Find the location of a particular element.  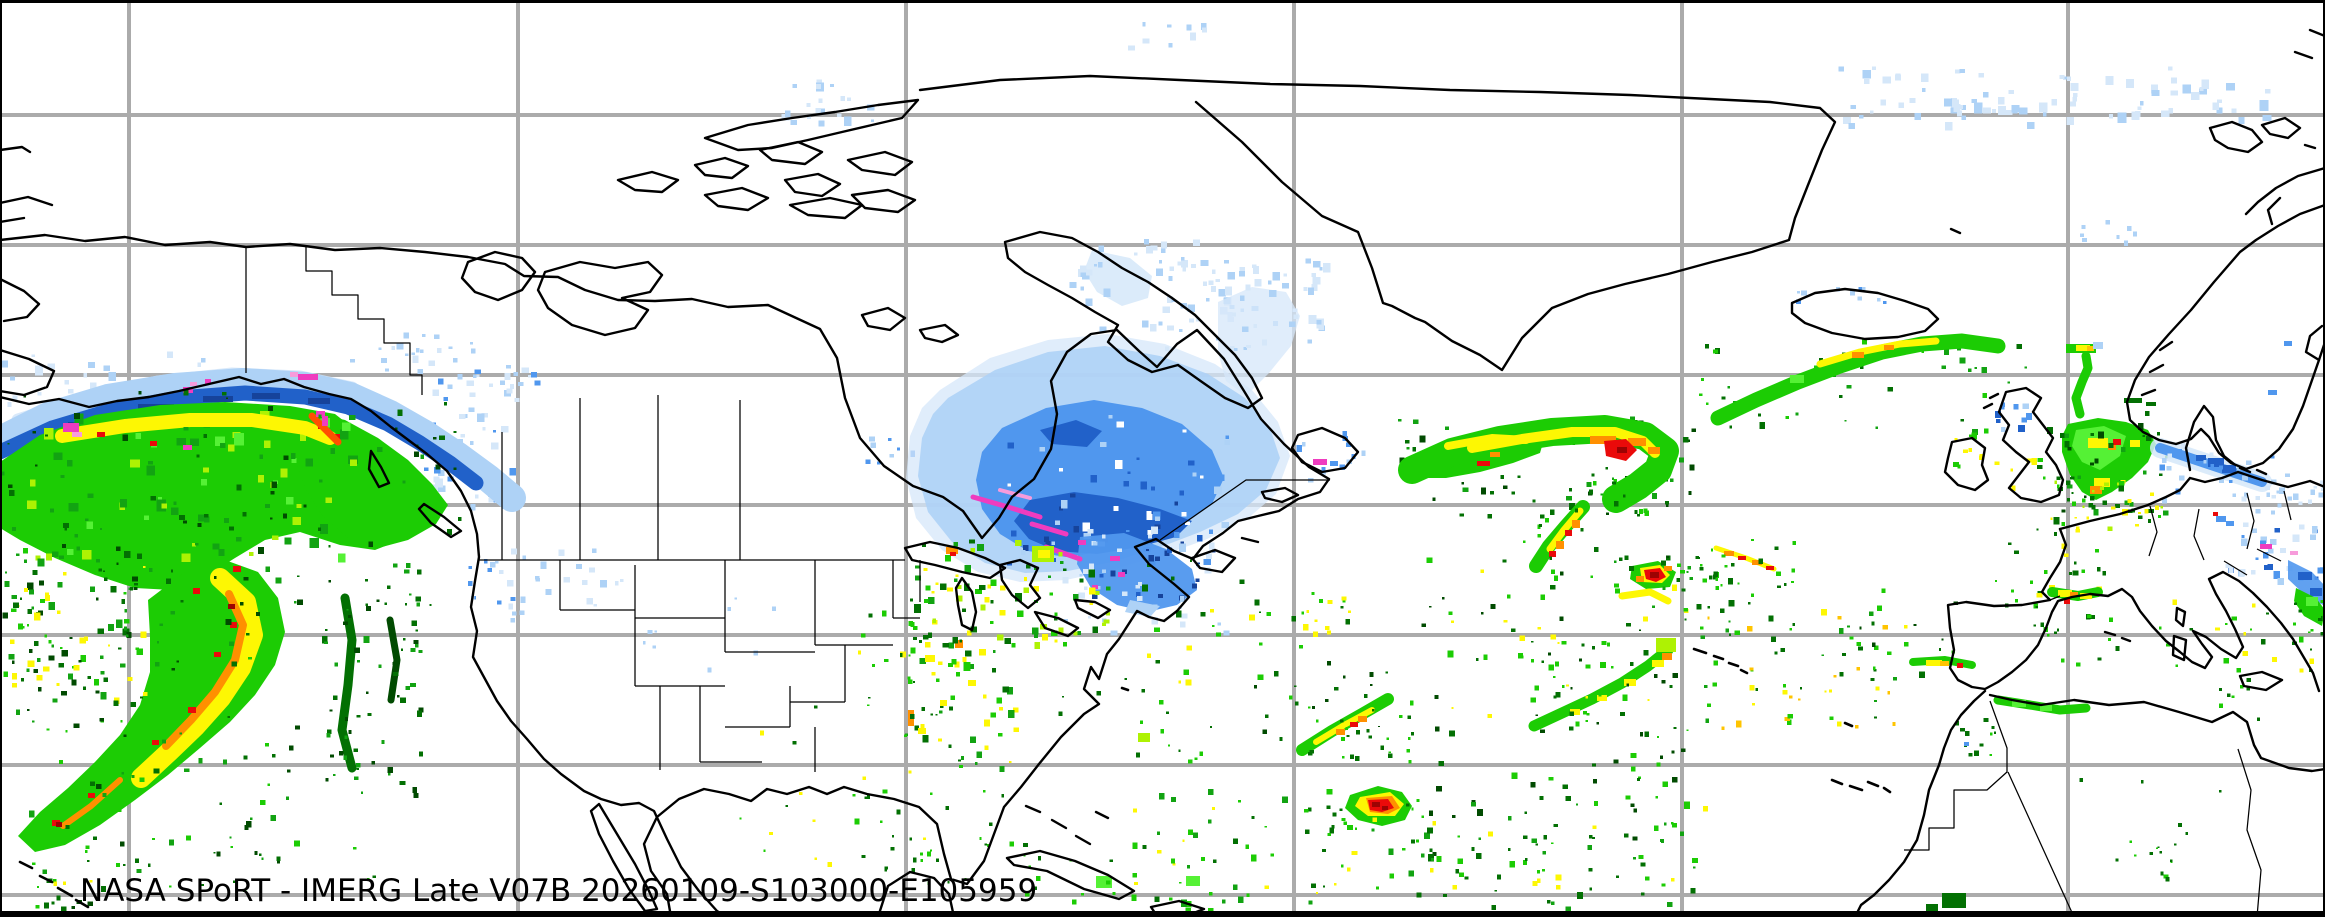

pacific-frozen-deep is located at coordinates (242, 438).